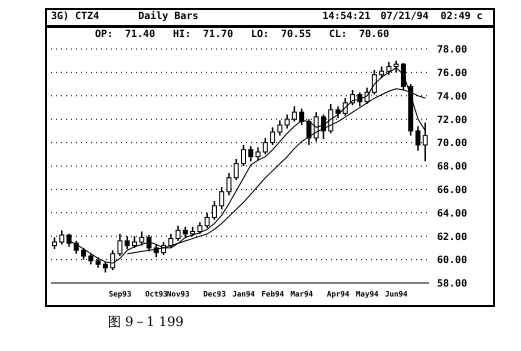 The image size is (521, 351). What do you see at coordinates (452, 284) in the screenshot?
I see `y-tick-label: 58.00` at bounding box center [452, 284].